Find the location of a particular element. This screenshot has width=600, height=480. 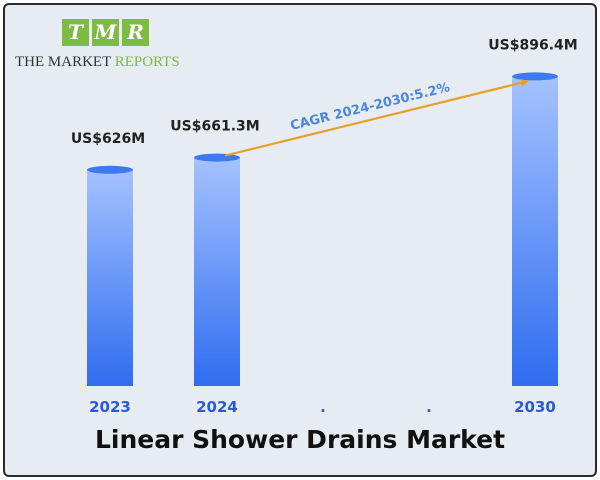

logo-letter: R is located at coordinates (135, 32).